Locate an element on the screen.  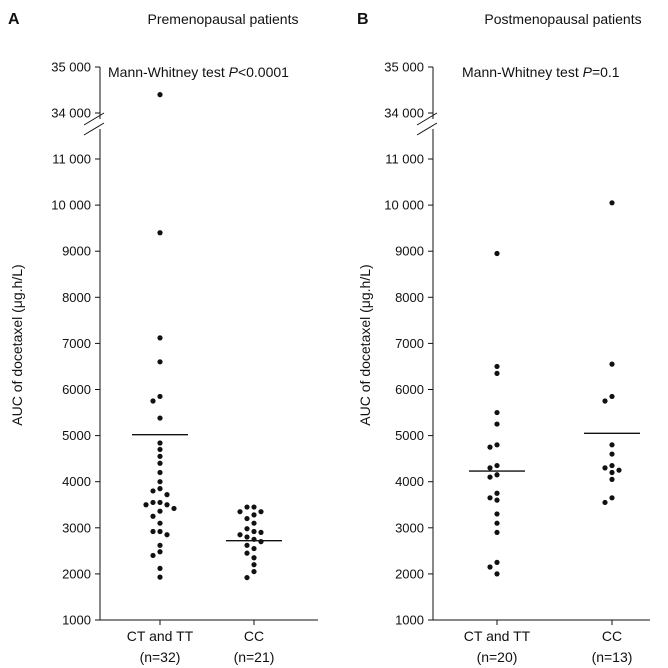
x-category-n: (n=32) is located at coordinates (160, 657).